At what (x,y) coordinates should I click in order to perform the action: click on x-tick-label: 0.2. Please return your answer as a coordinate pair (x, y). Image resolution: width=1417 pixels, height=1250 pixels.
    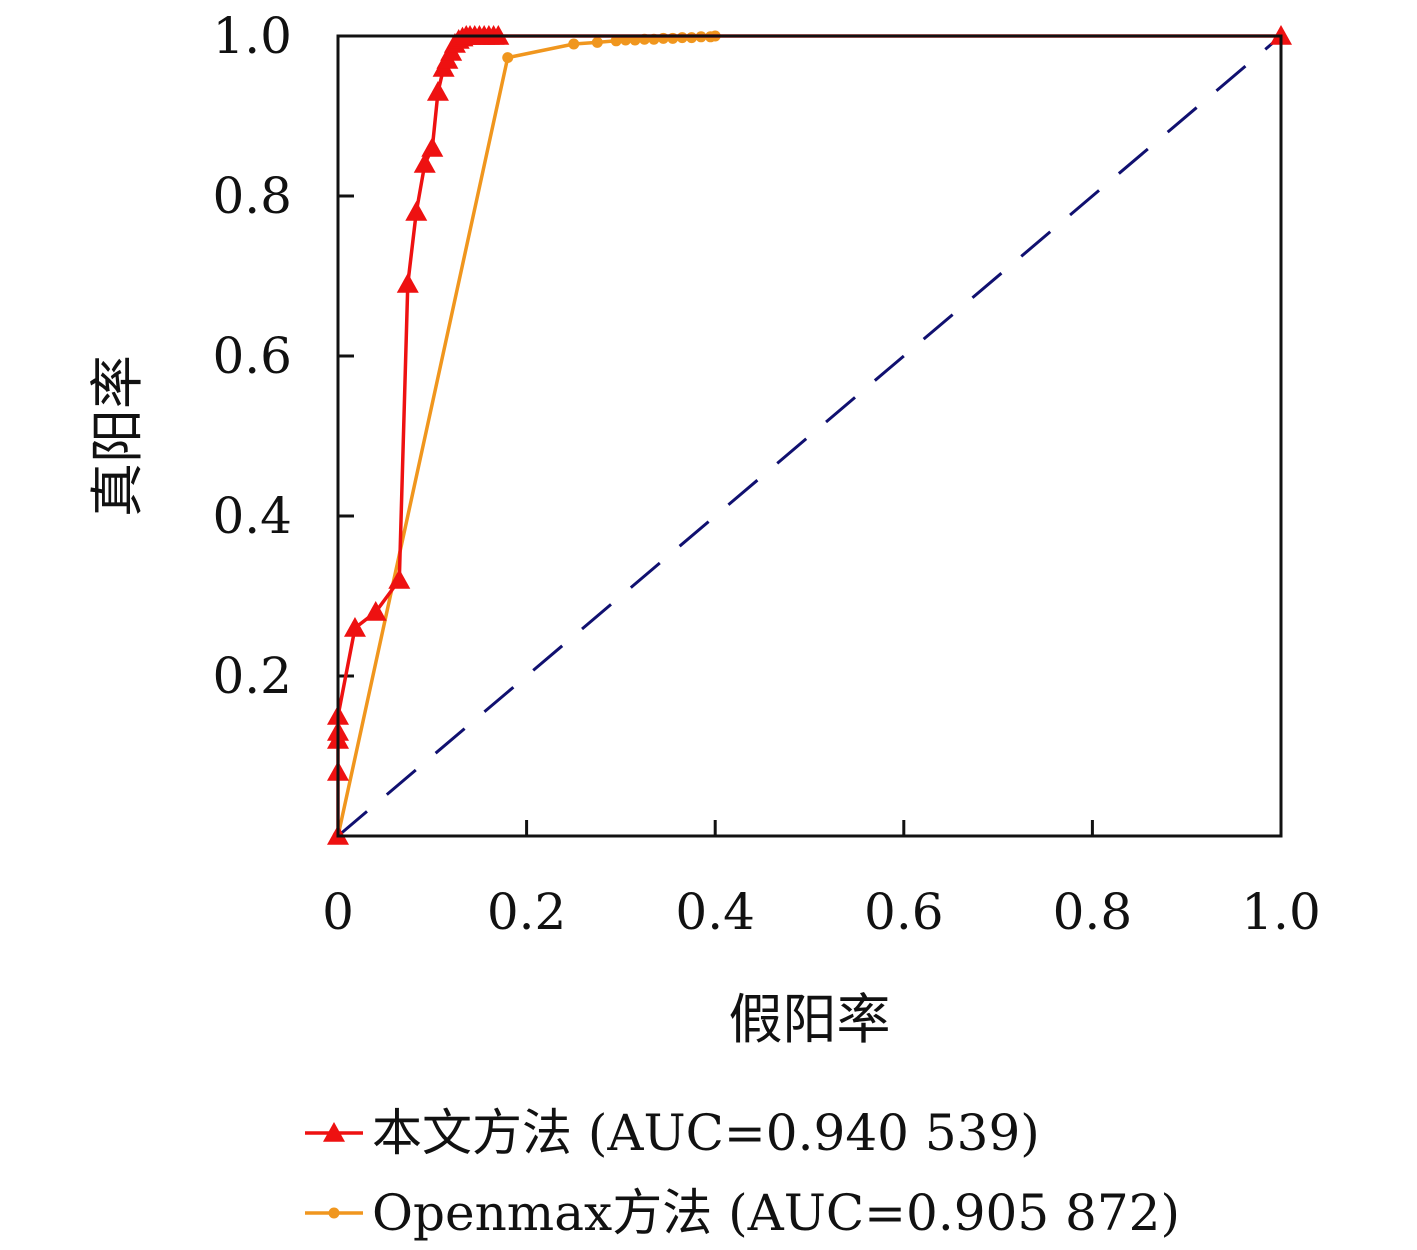
    Looking at the image, I should click on (527, 912).